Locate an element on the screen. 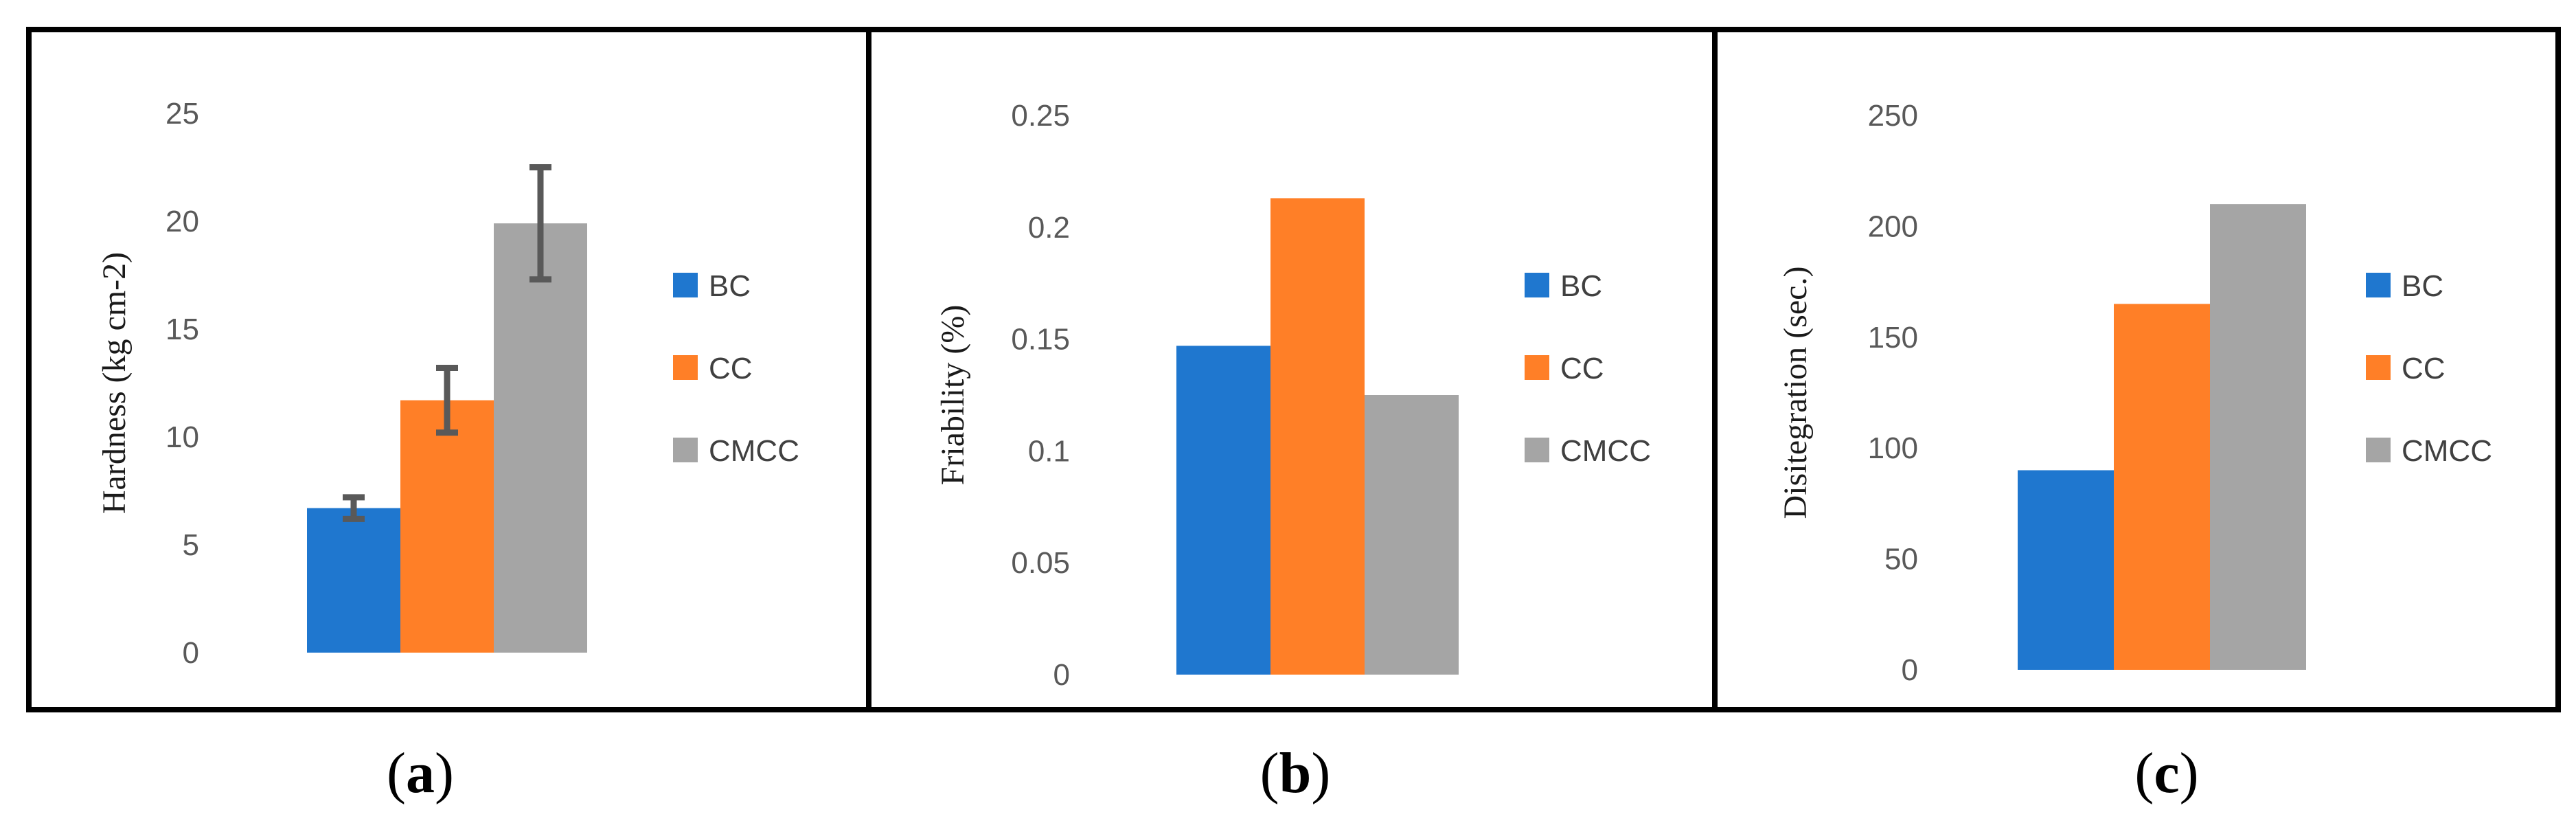 The height and width of the screenshot is (834, 2576). ytick-label-a-2: 10 is located at coordinates (182, 437).